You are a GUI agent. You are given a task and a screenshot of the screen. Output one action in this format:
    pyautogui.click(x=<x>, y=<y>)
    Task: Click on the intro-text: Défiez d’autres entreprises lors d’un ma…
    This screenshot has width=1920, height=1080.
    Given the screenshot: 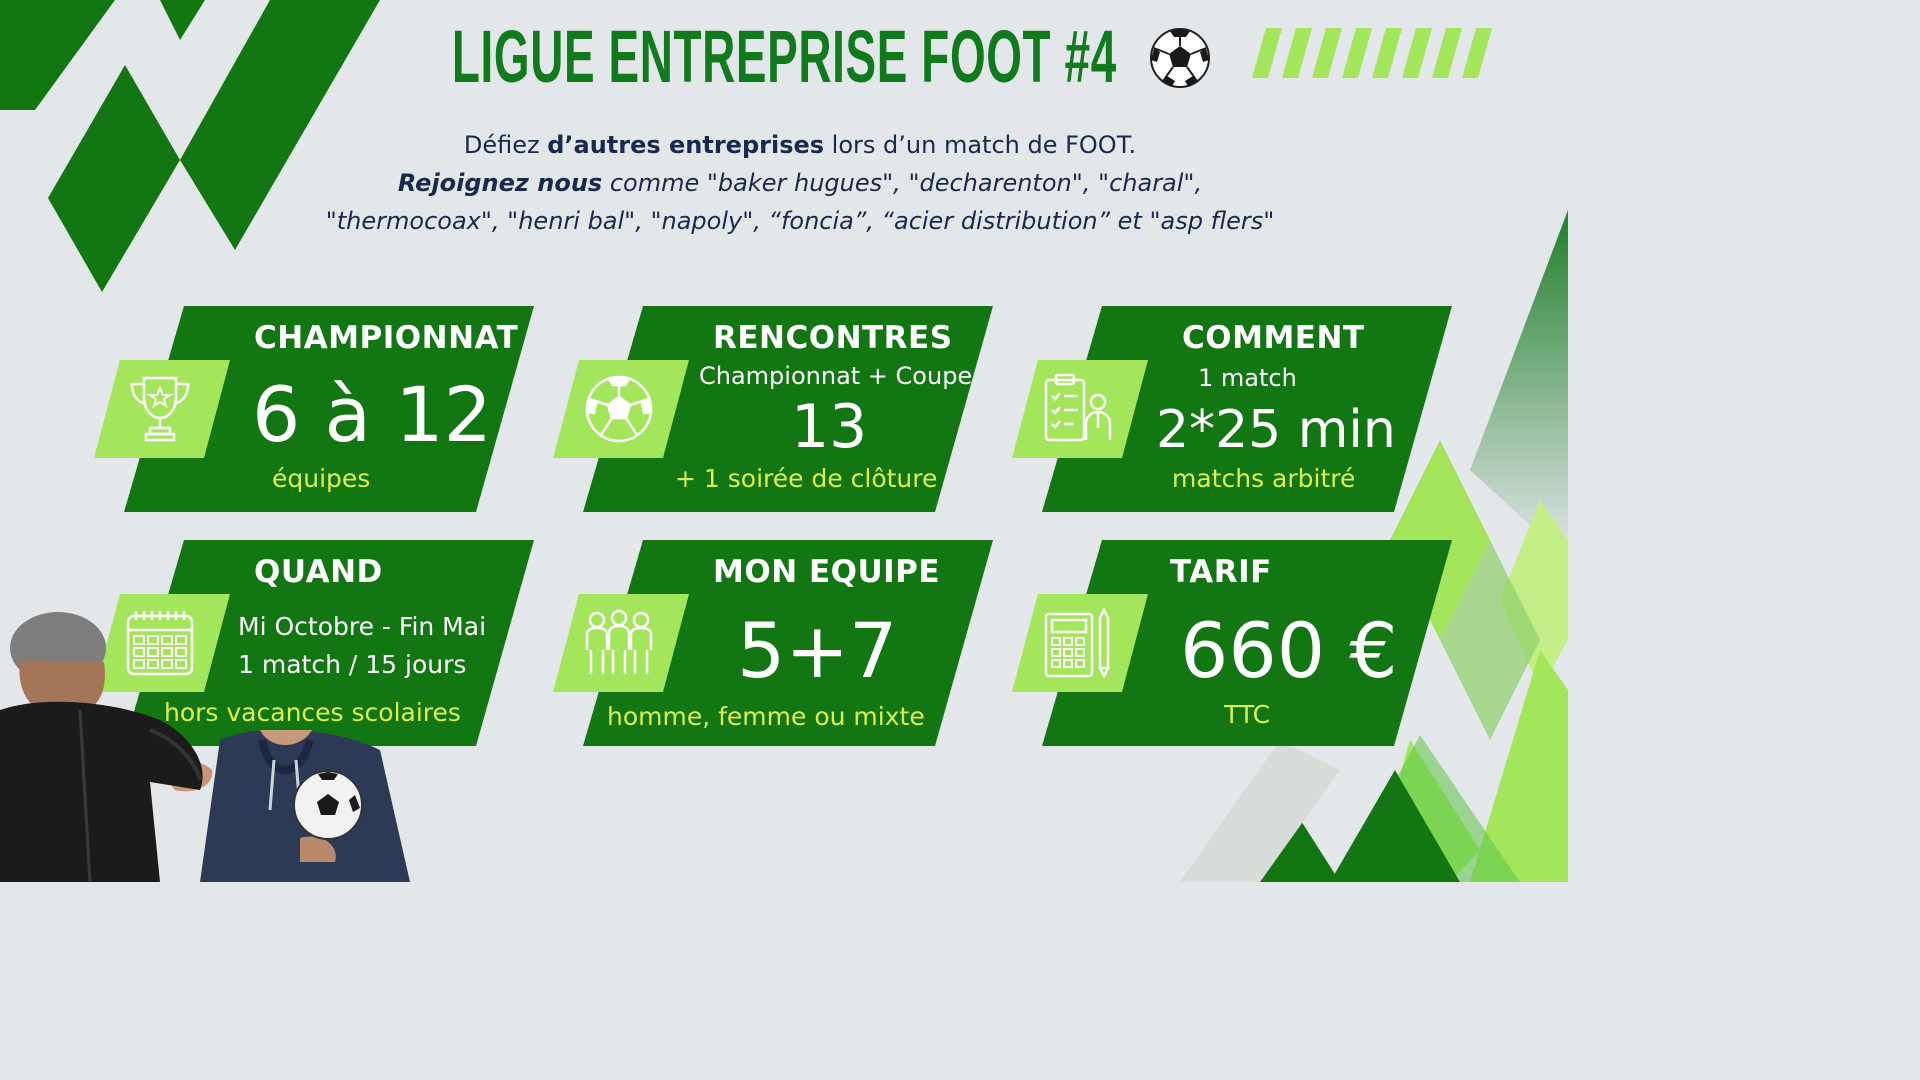 What is the action you would take?
    pyautogui.click(x=800, y=183)
    